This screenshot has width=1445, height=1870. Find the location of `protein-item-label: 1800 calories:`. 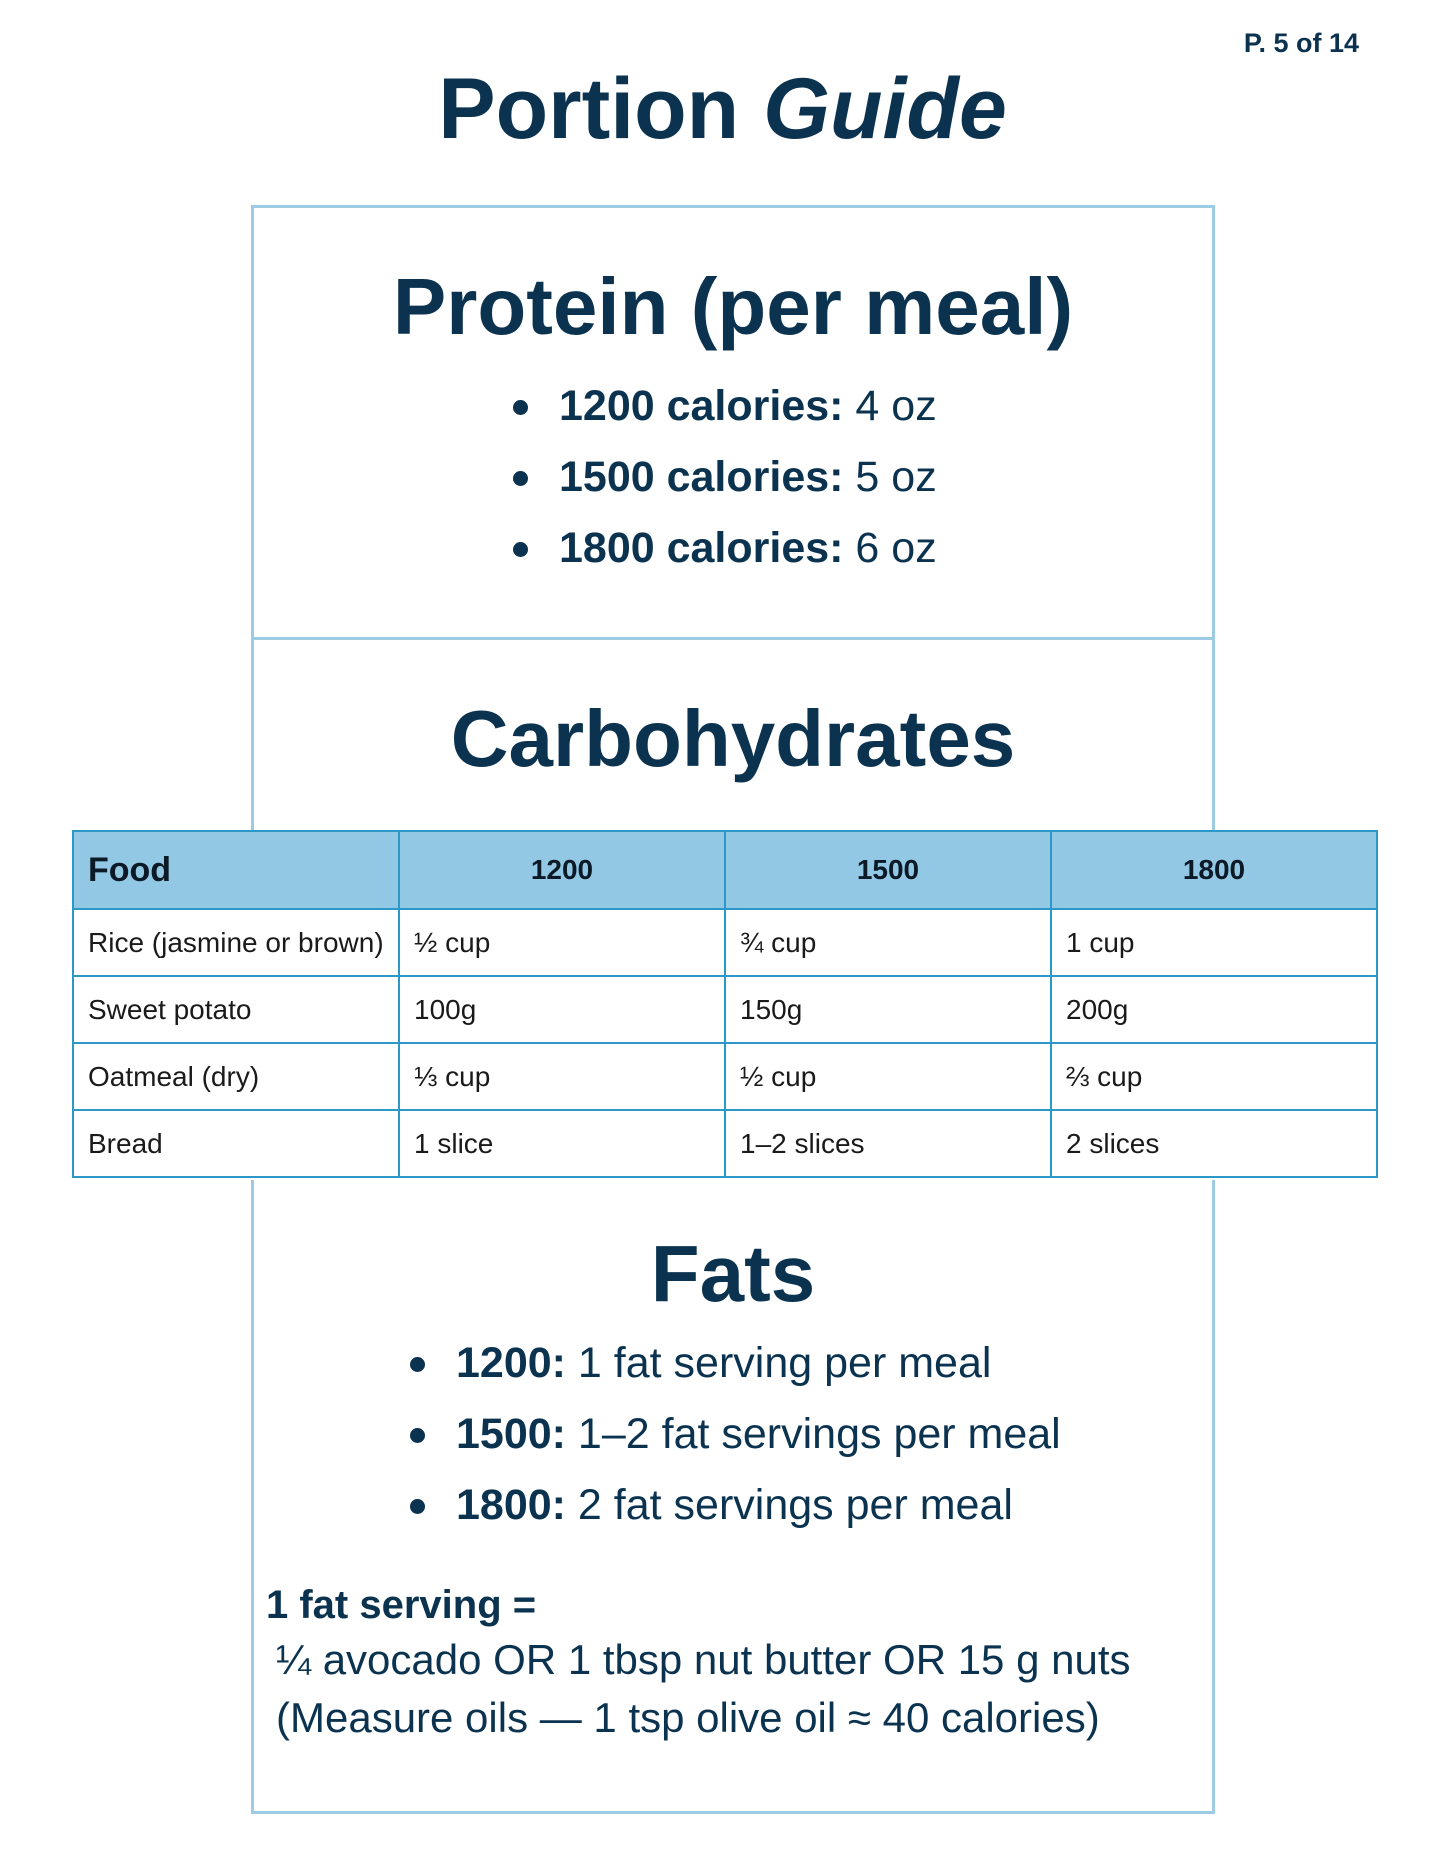

protein-item-label: 1800 calories: is located at coordinates (701, 548).